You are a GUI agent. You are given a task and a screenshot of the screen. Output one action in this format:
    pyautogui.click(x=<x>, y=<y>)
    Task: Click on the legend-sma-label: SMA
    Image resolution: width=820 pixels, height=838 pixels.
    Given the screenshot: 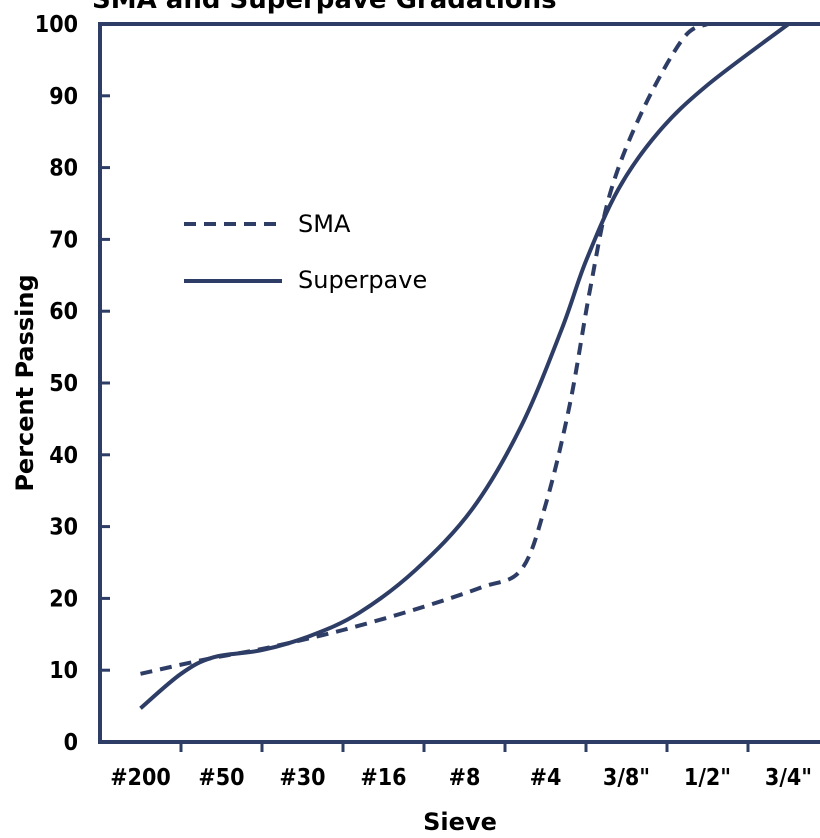 What is the action you would take?
    pyautogui.click(x=324, y=224)
    